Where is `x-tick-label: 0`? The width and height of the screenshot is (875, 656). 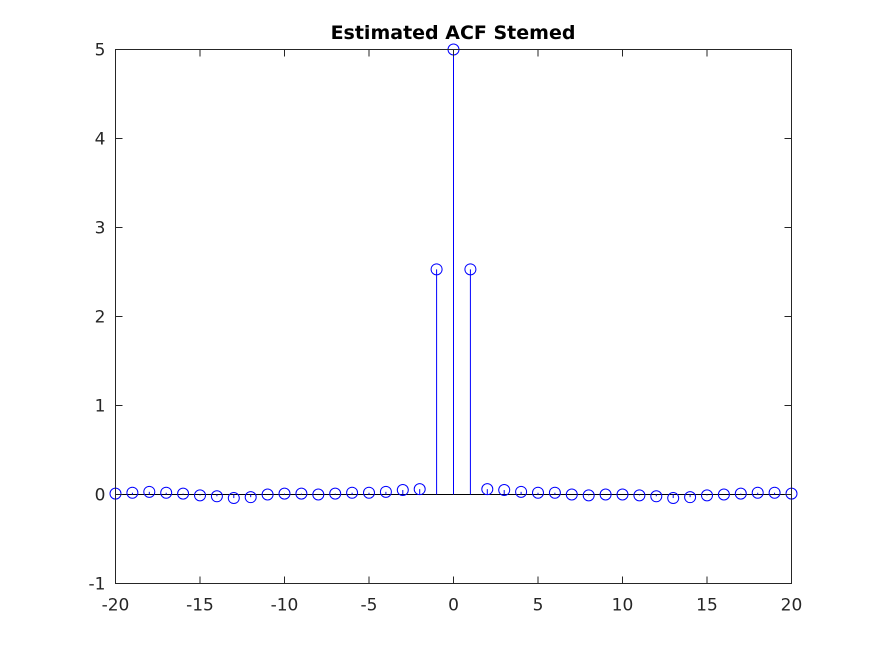
x-tick-label: 0 is located at coordinates (453, 606).